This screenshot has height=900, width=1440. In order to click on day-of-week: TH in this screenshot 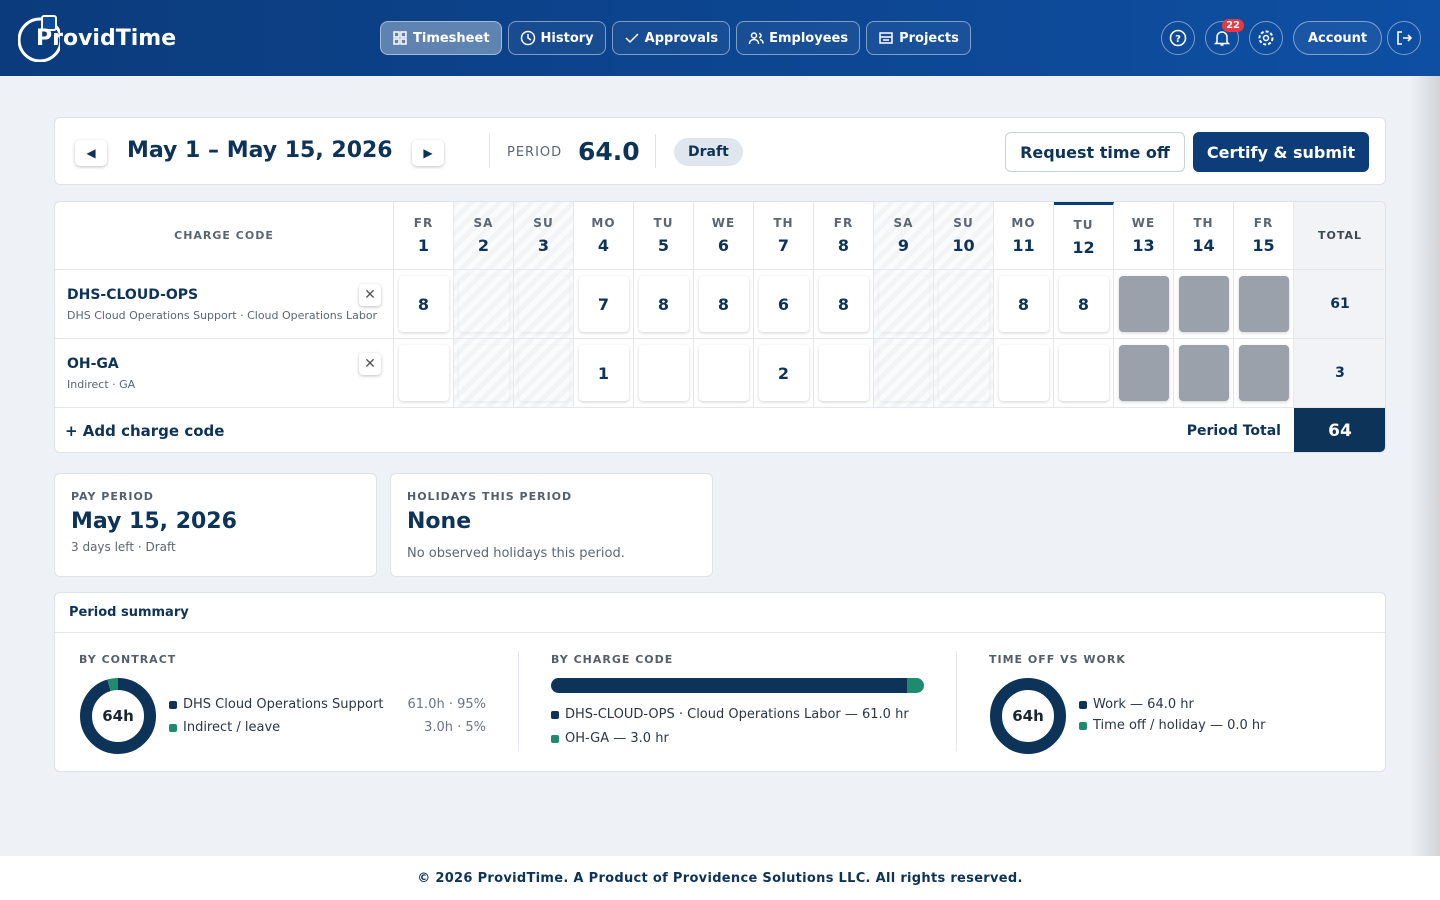, I will do `click(783, 223)`.